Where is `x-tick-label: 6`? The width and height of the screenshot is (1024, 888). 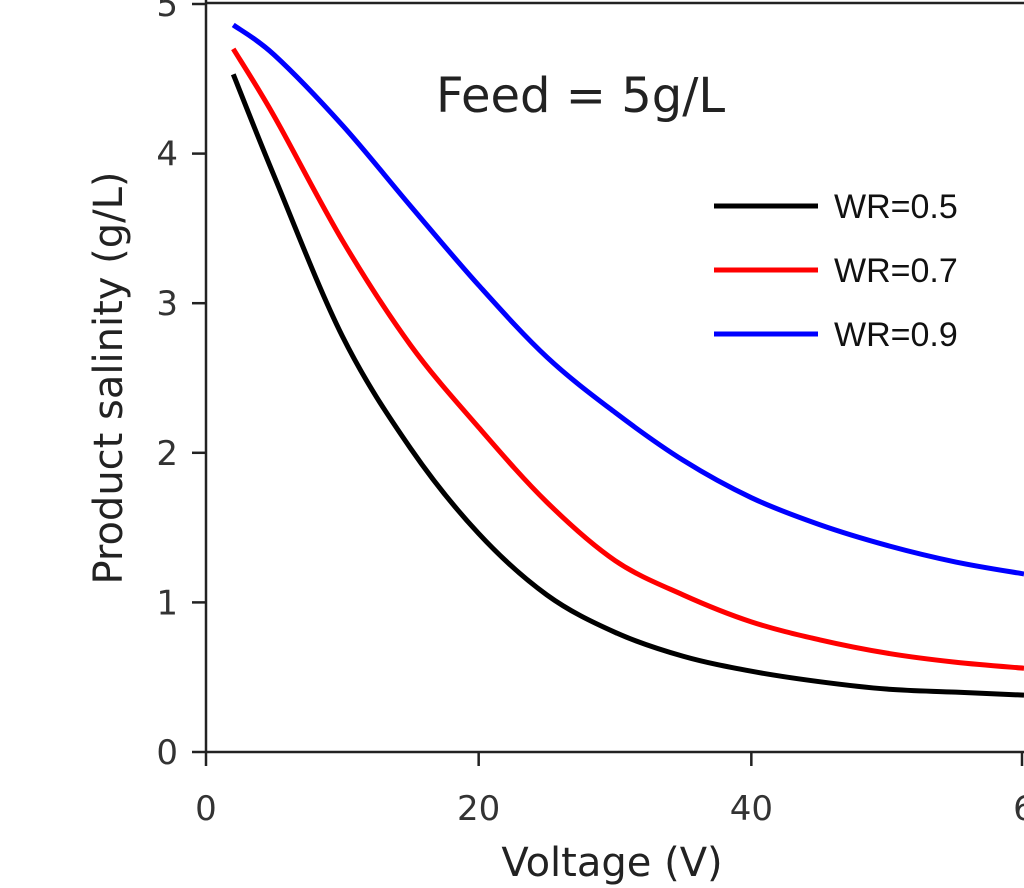
x-tick-label: 6 is located at coordinates (1018, 809).